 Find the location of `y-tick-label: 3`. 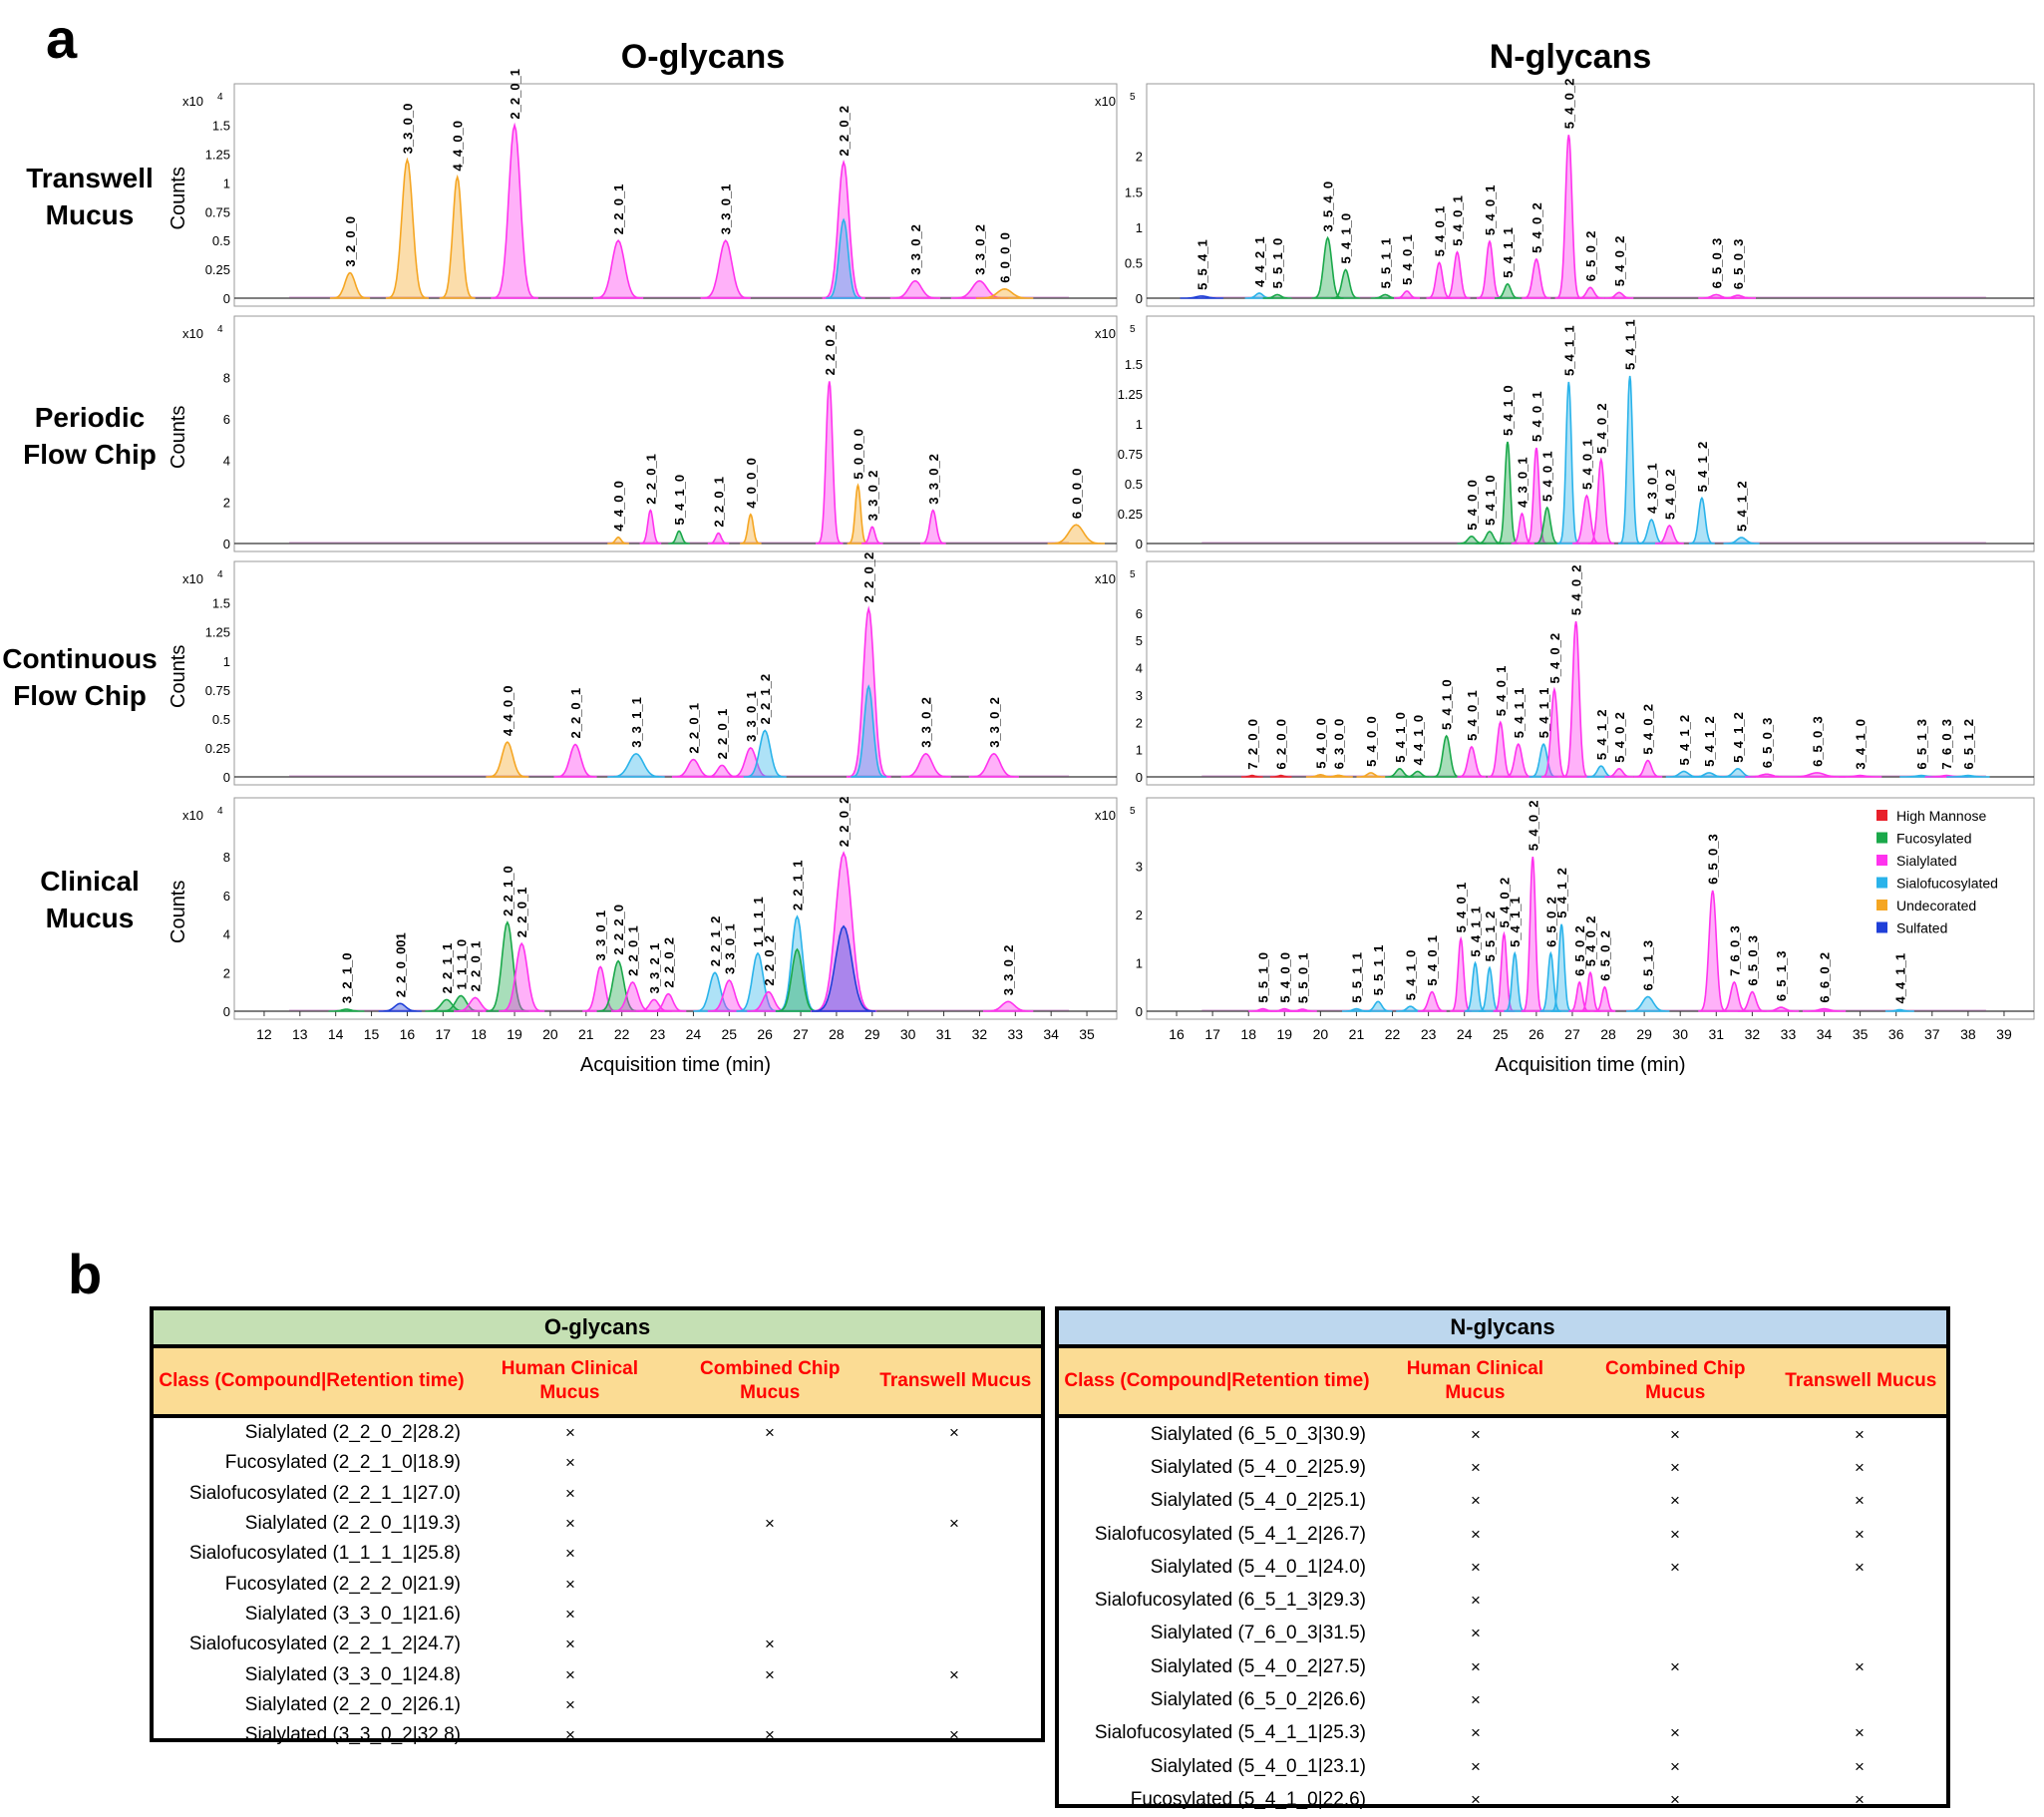

y-tick-label: 3 is located at coordinates (1139, 867).